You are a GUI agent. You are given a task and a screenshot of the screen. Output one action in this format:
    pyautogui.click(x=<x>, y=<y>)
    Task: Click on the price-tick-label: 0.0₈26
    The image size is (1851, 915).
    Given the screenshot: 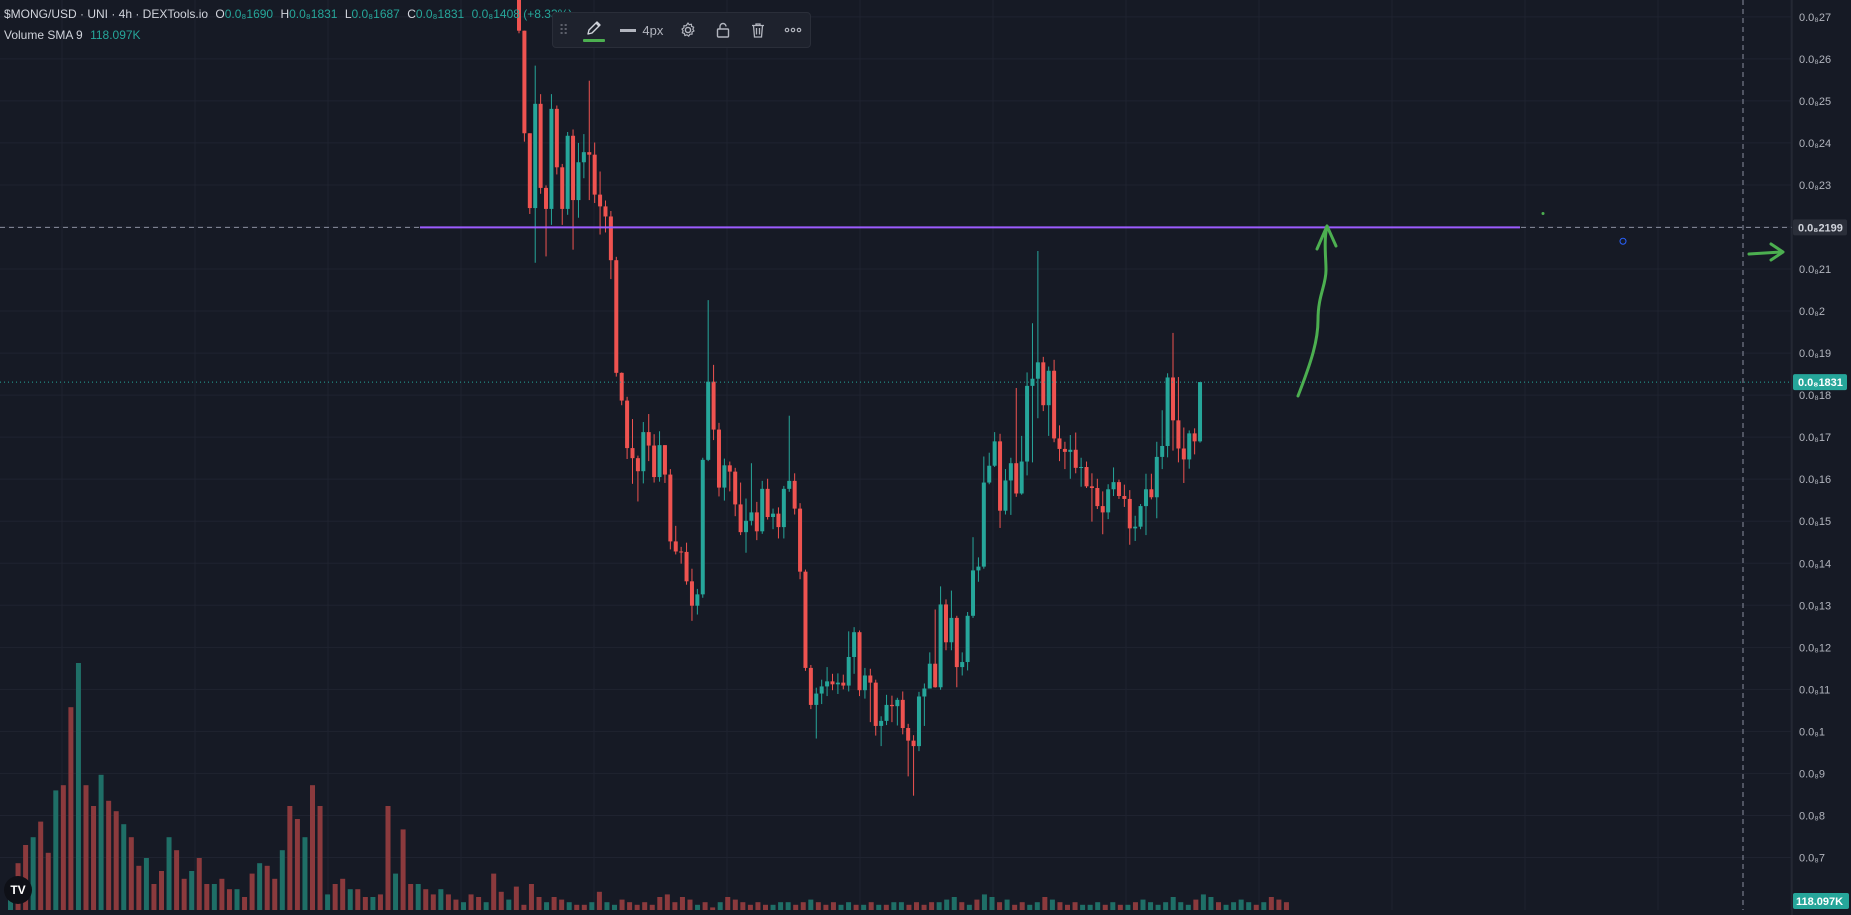 What is the action you would take?
    pyautogui.click(x=1815, y=60)
    